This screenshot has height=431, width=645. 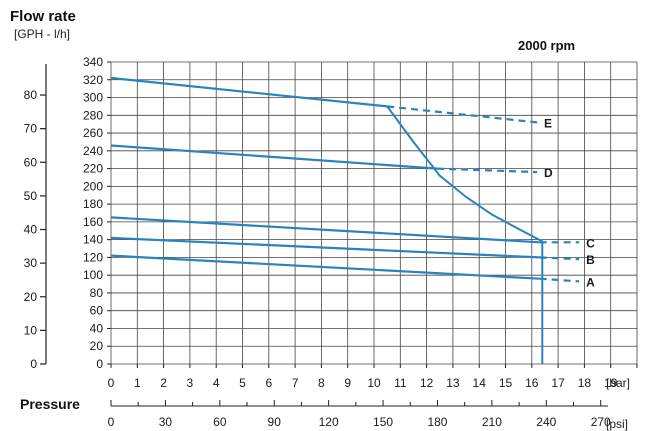 I want to click on y-tick-label-lh: 260, so click(x=93, y=133).